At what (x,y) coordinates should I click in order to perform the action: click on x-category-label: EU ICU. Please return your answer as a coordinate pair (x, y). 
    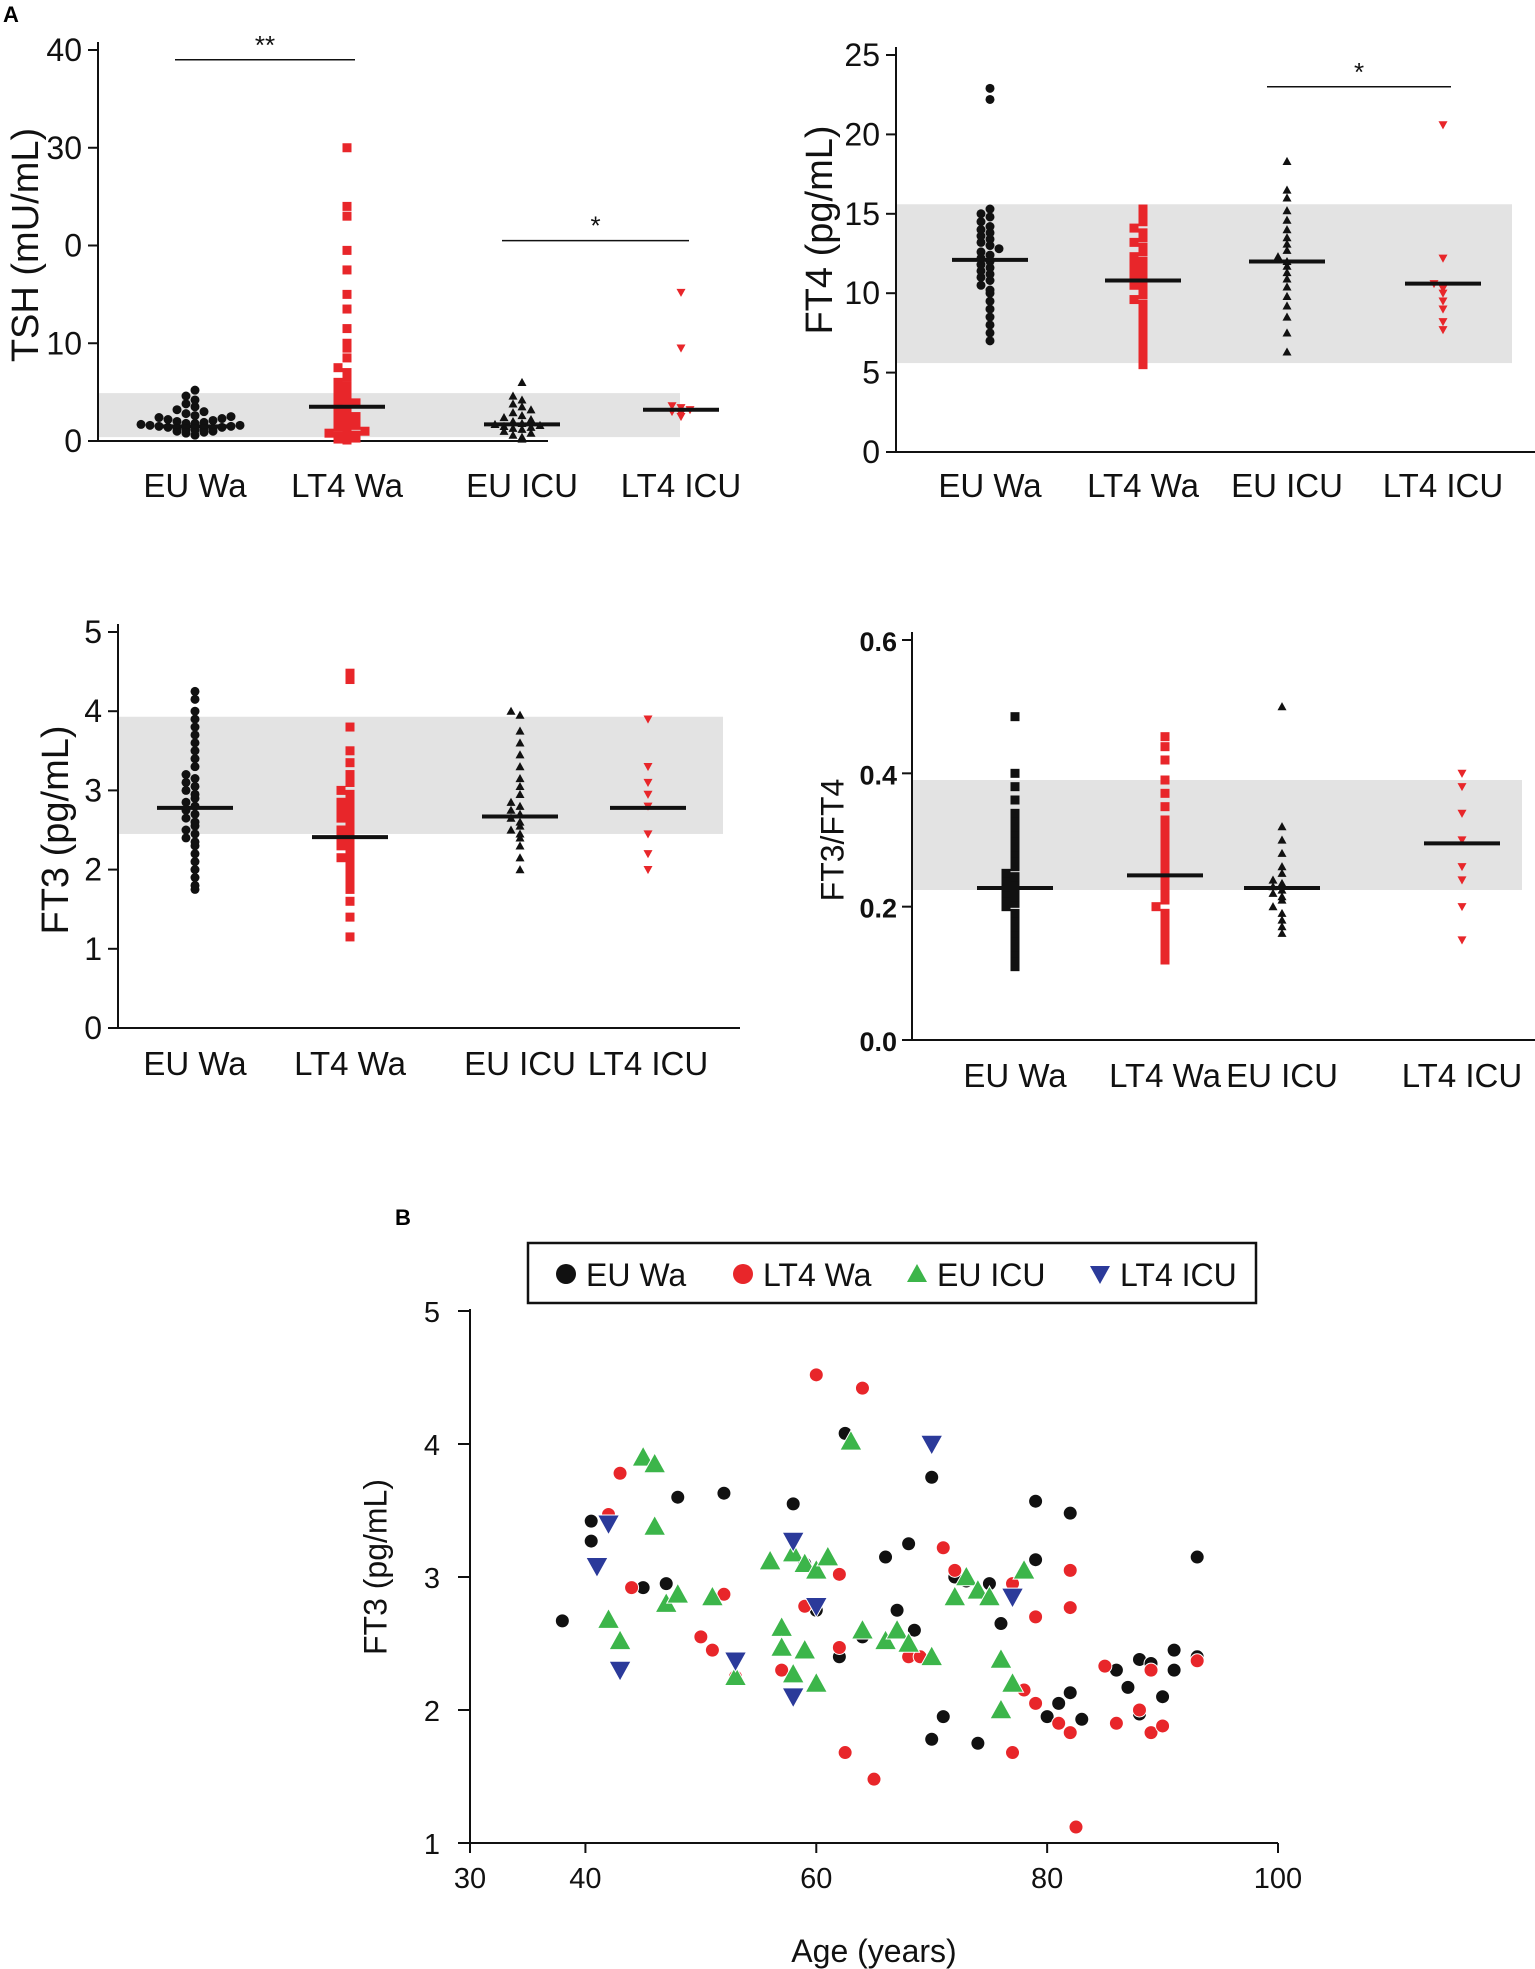
    Looking at the image, I should click on (1287, 485).